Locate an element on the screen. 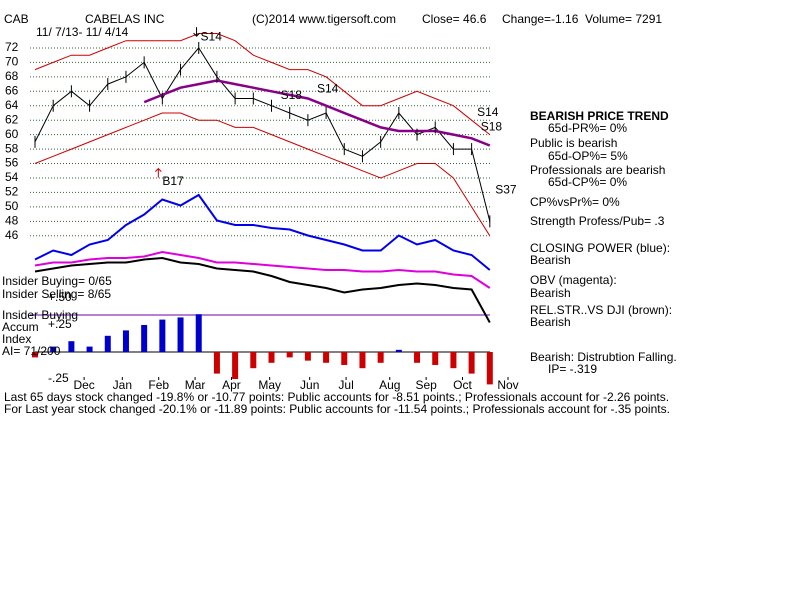 Image resolution: width=800 pixels, height=600 pixels. side-text: 65d-OP%= 5% is located at coordinates (588, 156).